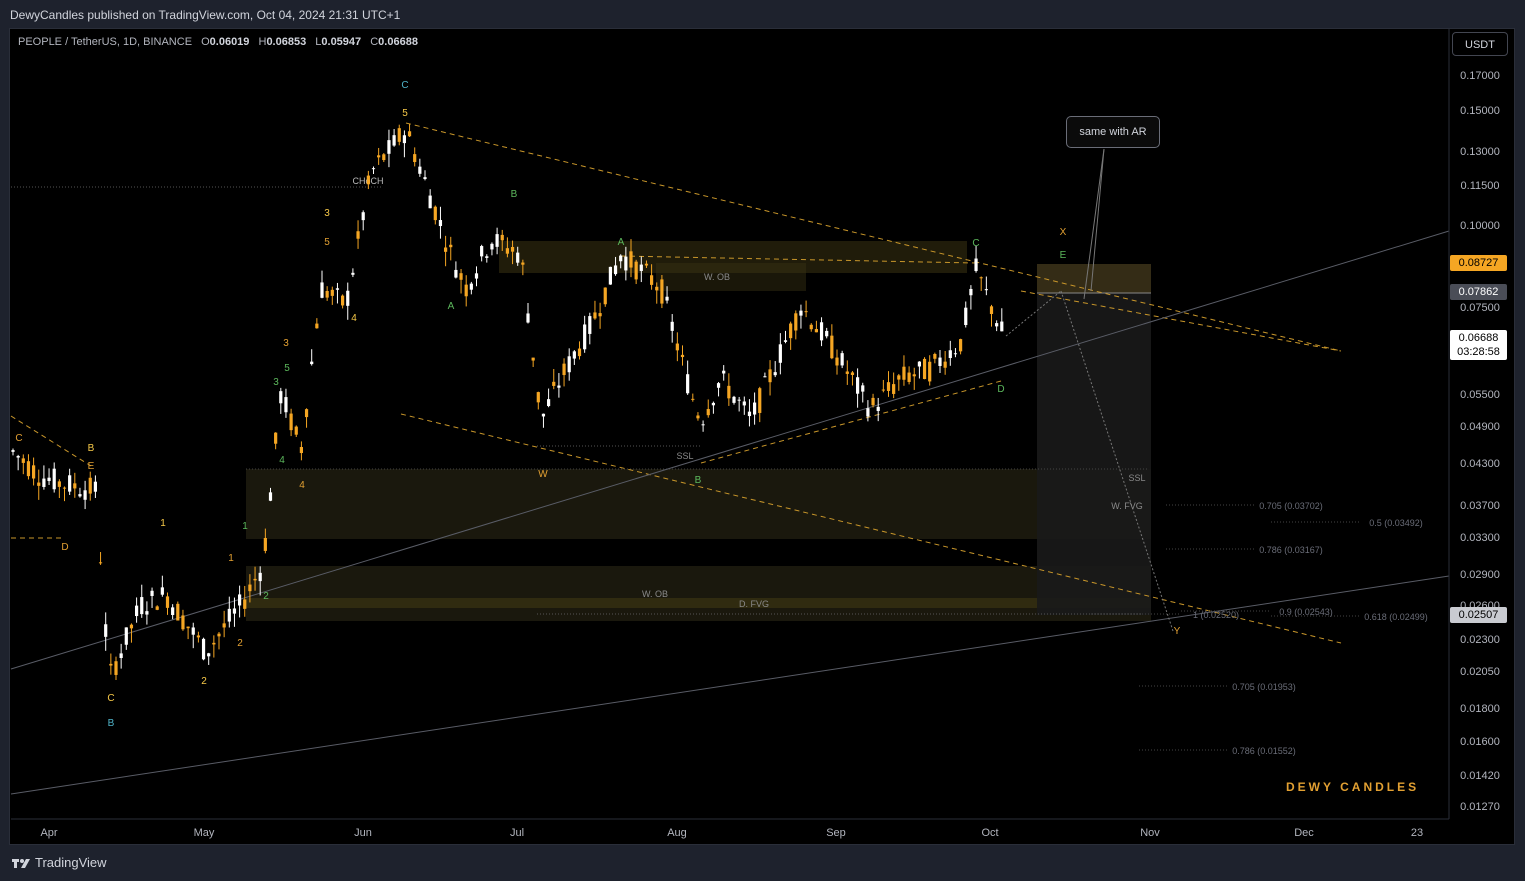  Describe the element at coordinates (1480, 640) in the screenshot. I see `y-tick-label: 0.02300` at that location.